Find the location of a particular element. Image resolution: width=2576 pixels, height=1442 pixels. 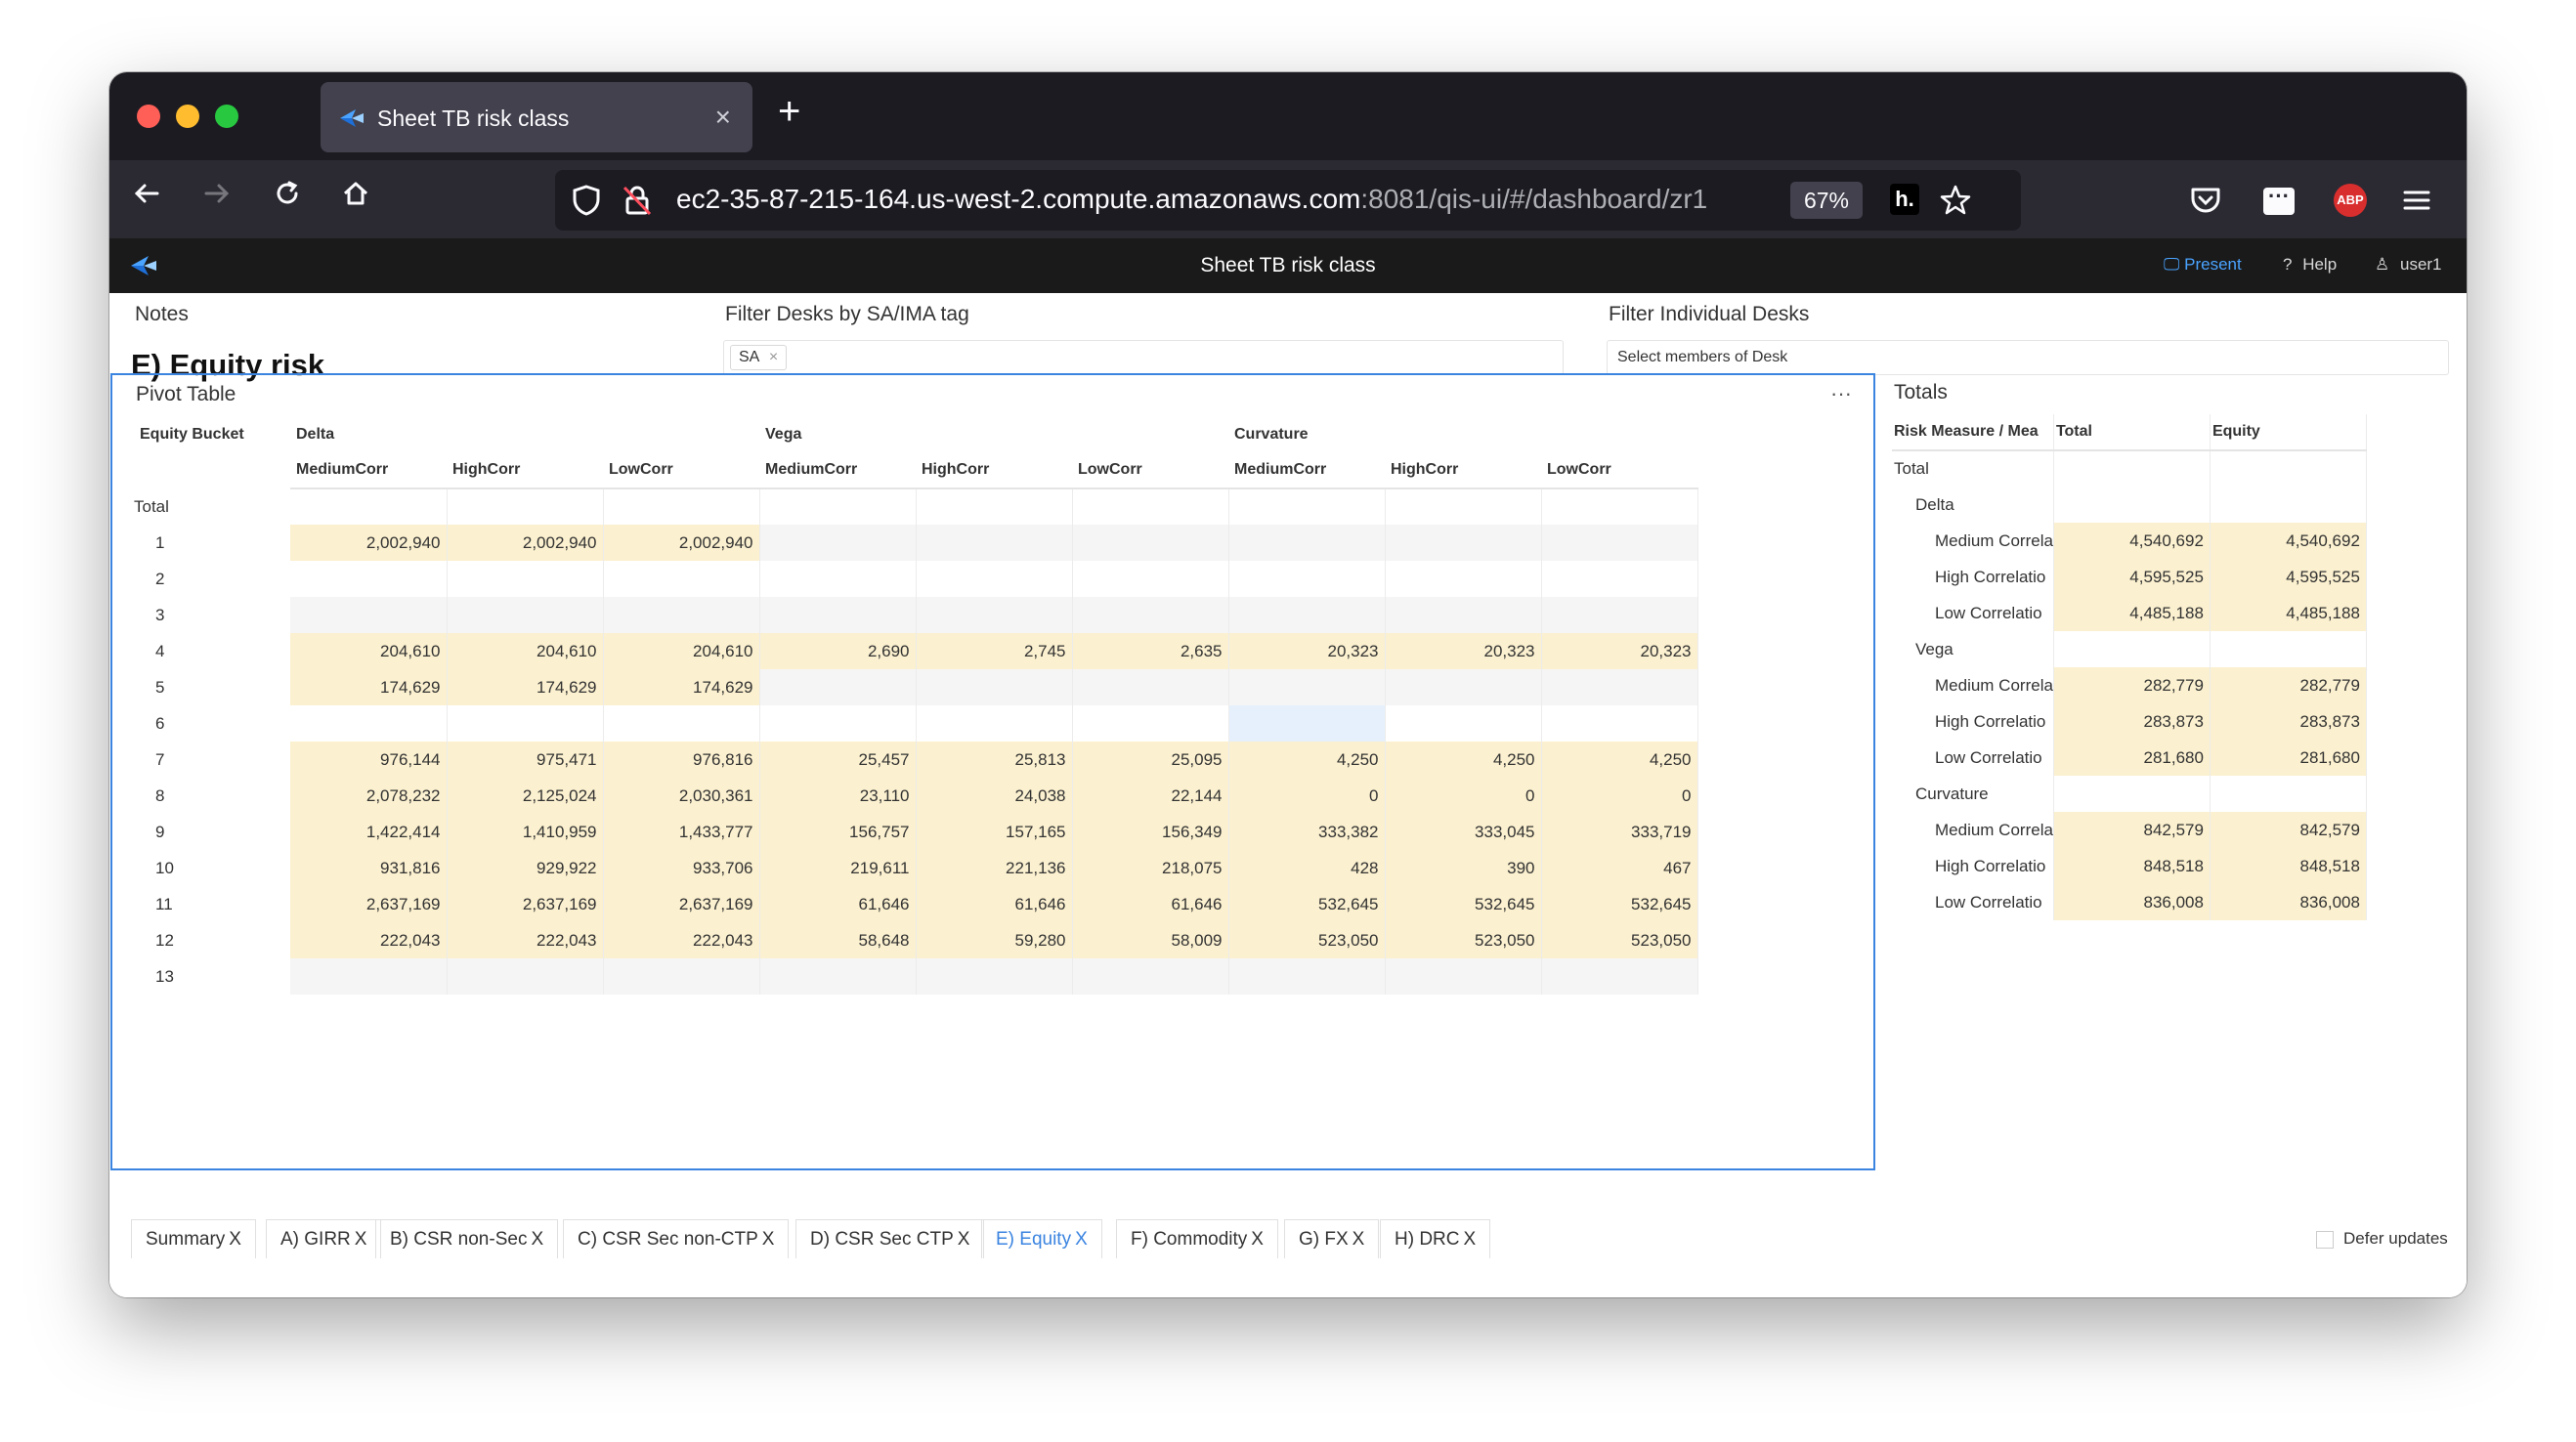

total-value: 281,680 is located at coordinates (2132, 758).